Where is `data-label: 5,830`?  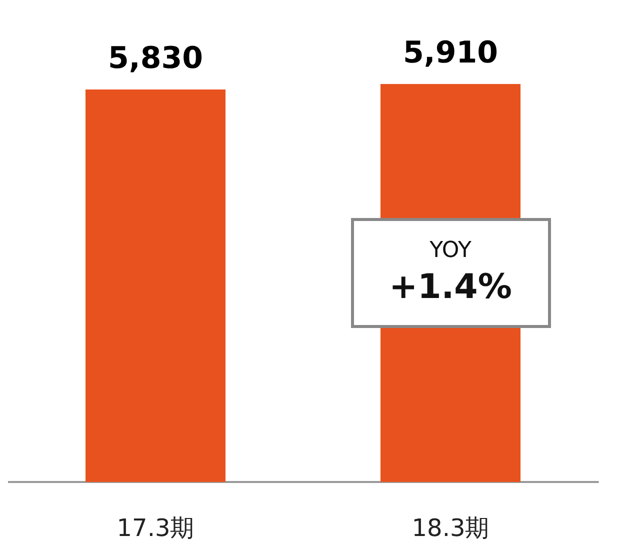
data-label: 5,830 is located at coordinates (155, 58).